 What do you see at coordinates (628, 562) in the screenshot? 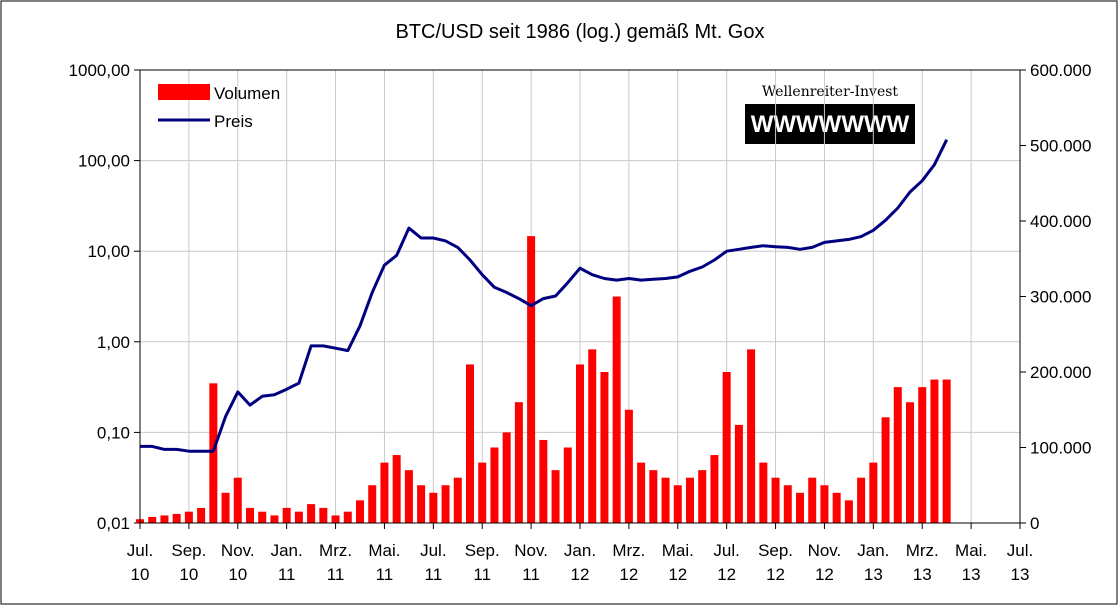
I see `x-tick-label: Mrz. 12` at bounding box center [628, 562].